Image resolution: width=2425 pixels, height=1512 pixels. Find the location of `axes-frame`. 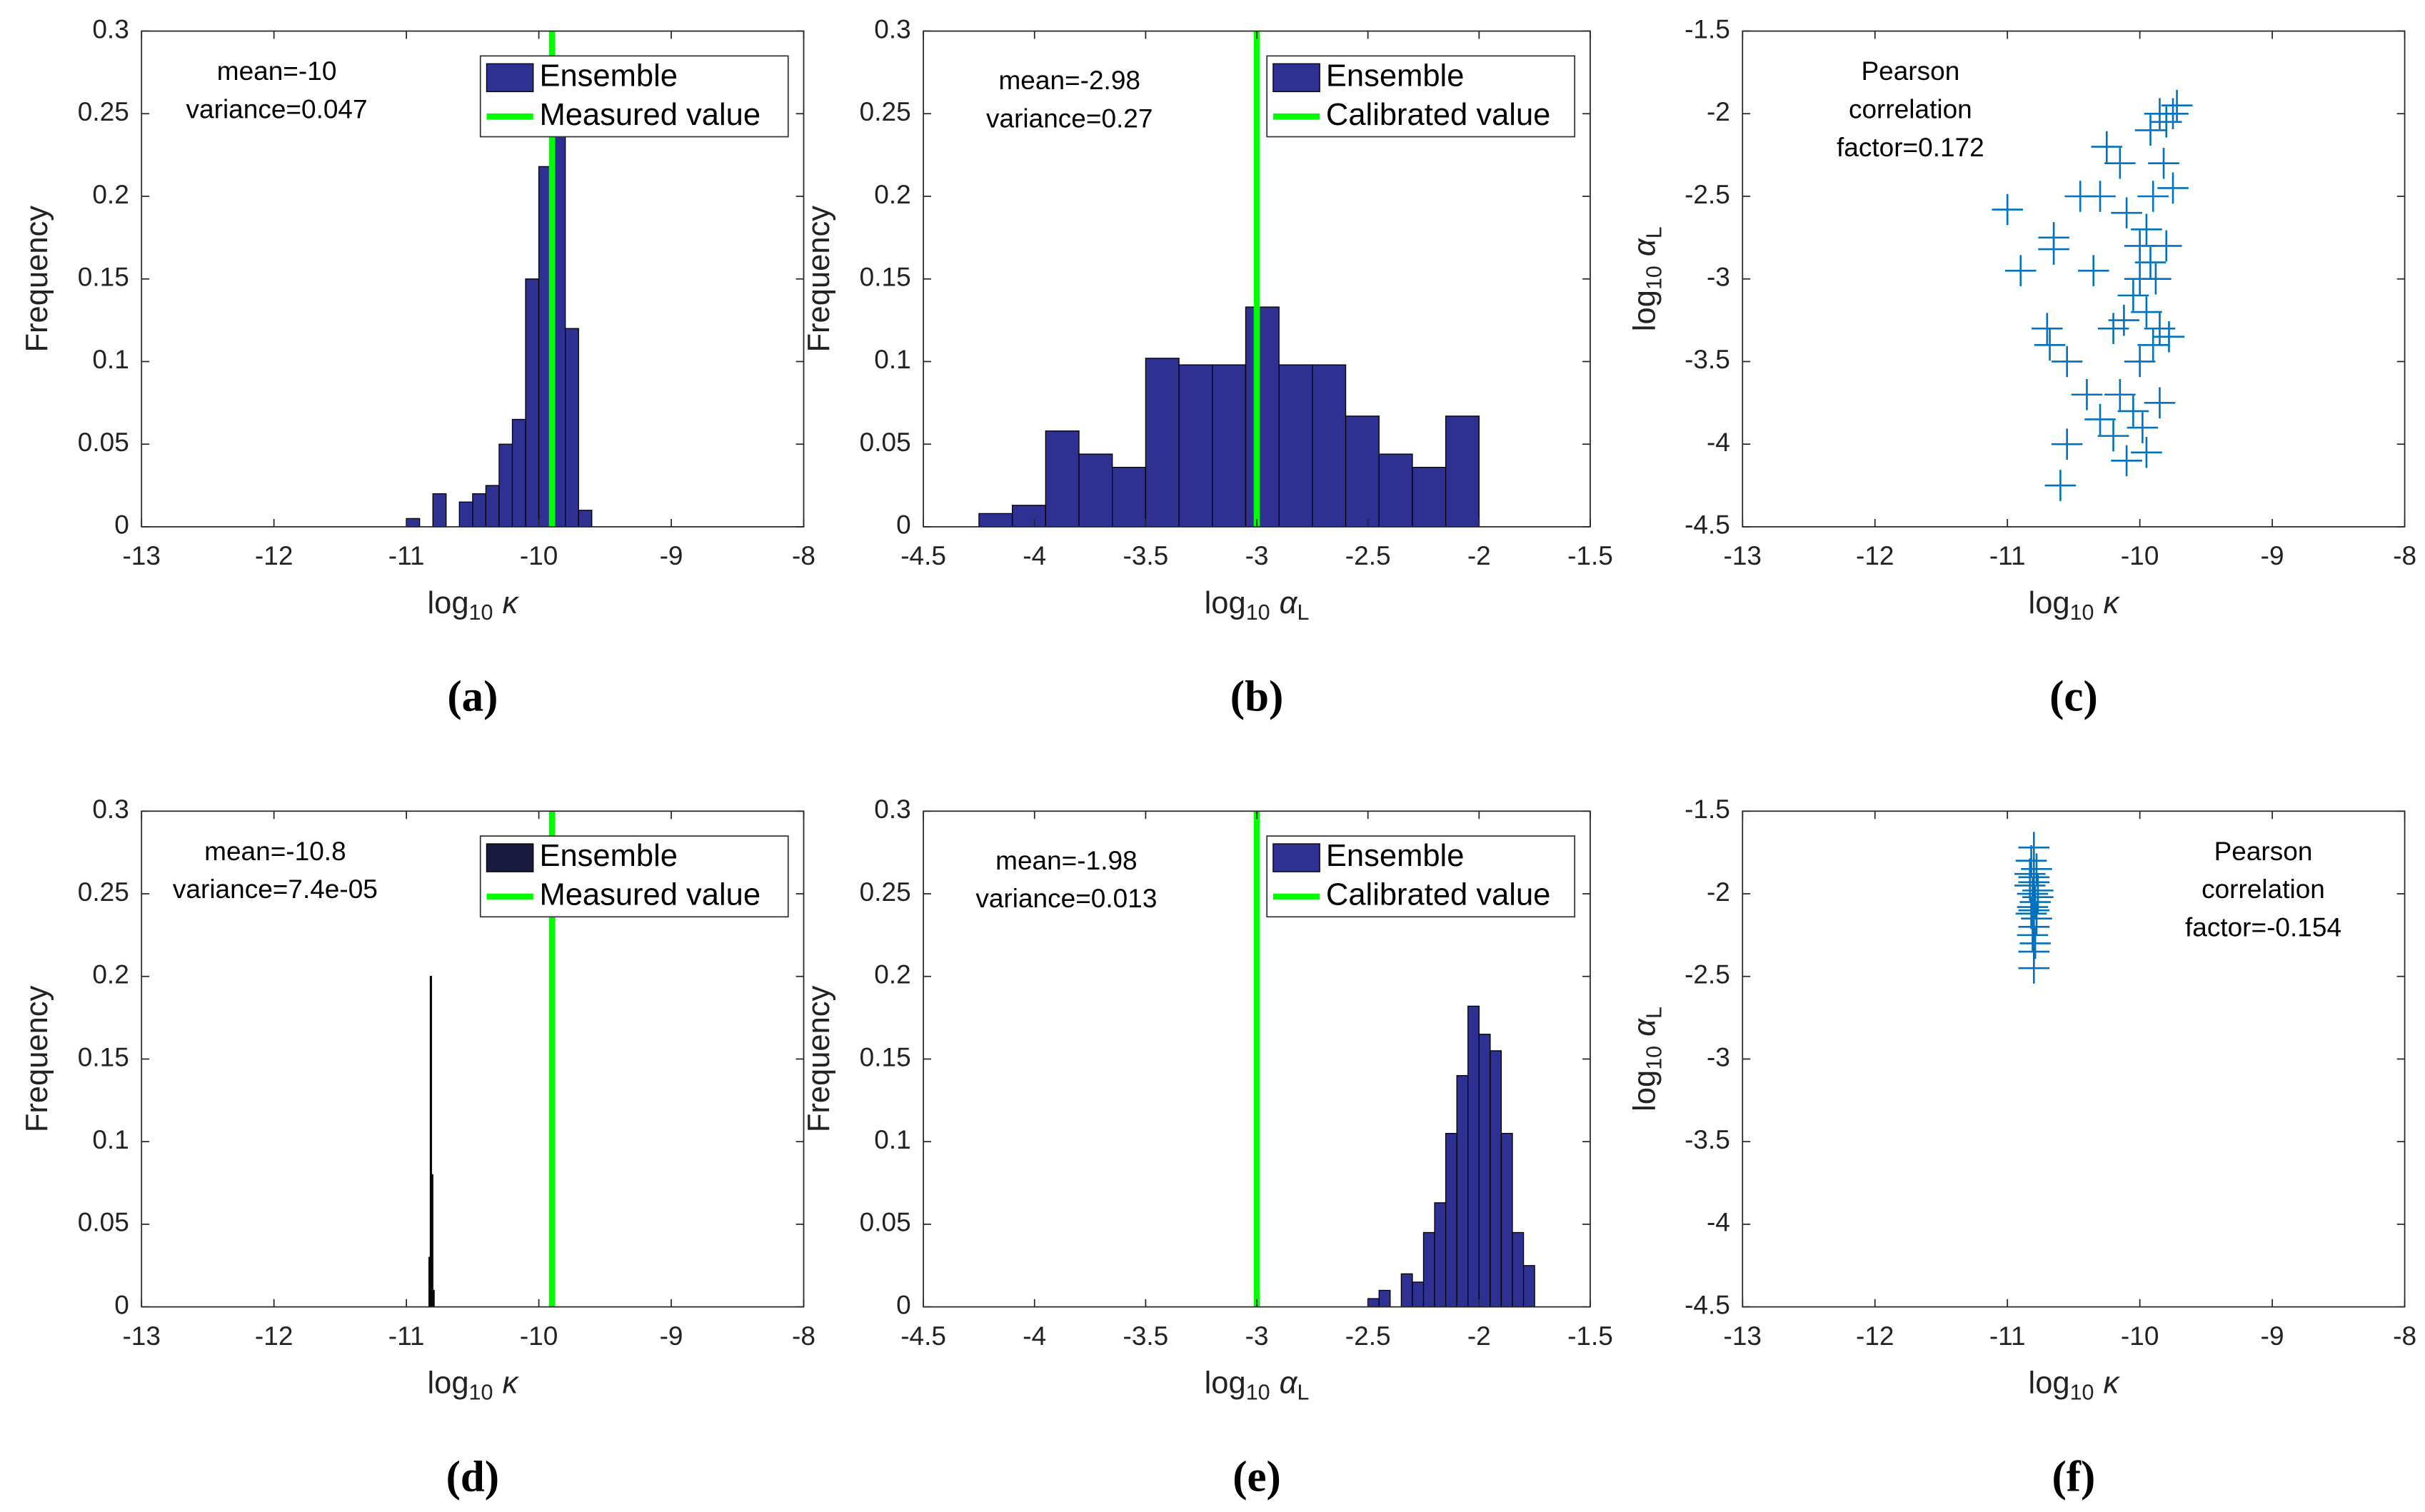

axes-frame is located at coordinates (2074, 279).